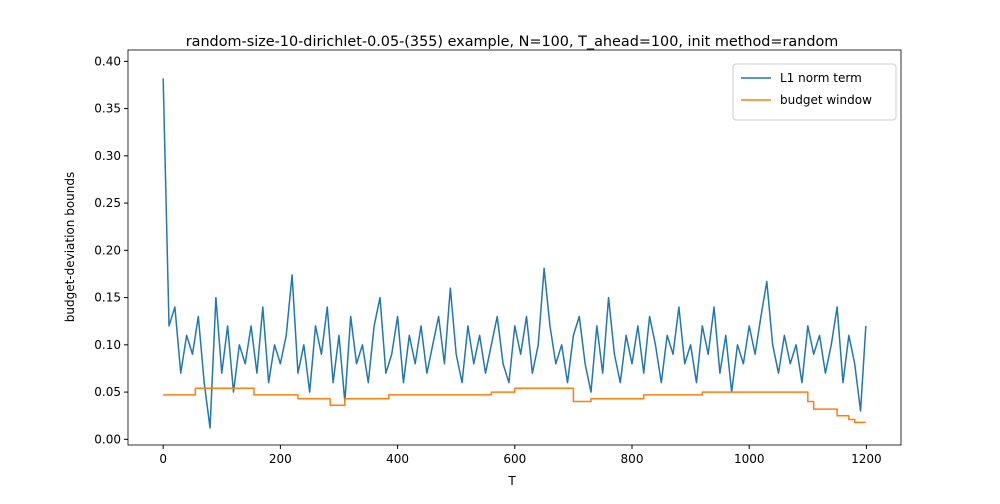  I want to click on x-tick-label: 400, so click(397, 459).